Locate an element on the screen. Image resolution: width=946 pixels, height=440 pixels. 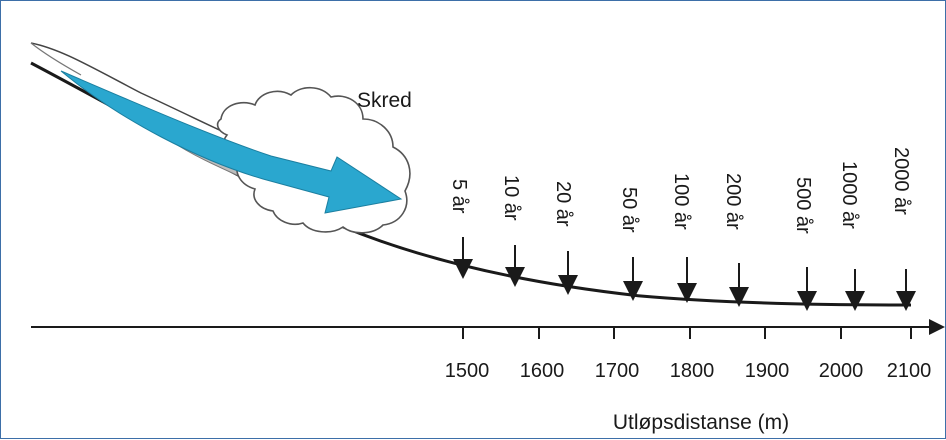
return-period-label: 2000 år is located at coordinates (901, 181).